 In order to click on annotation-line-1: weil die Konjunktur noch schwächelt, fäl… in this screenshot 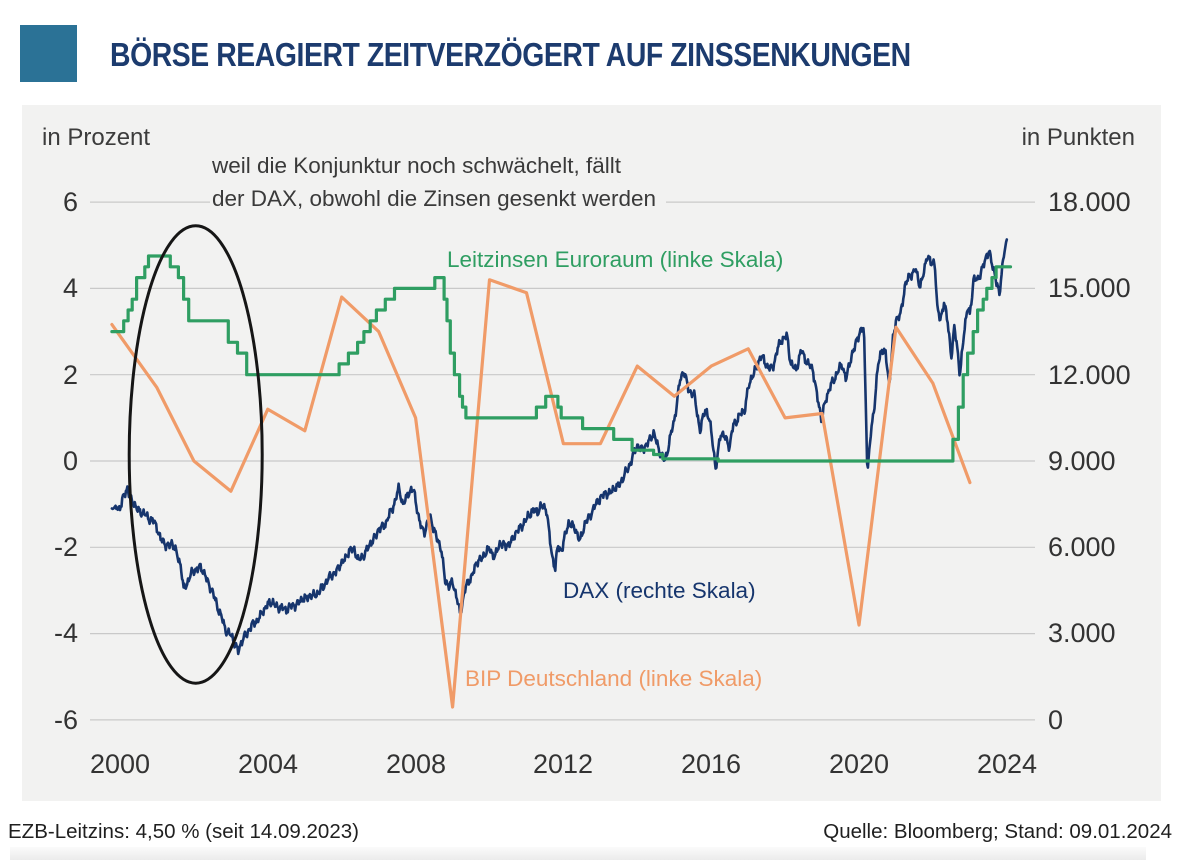, I will do `click(420, 166)`.